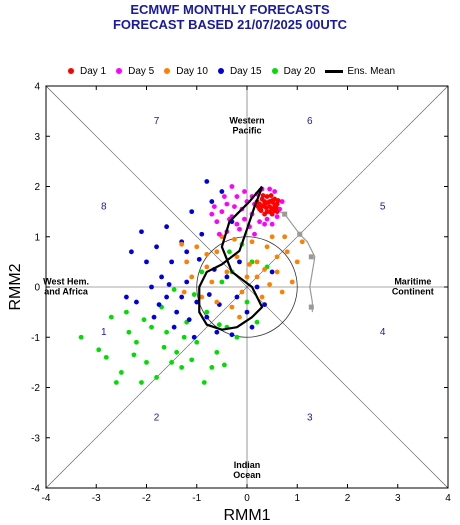 The image size is (460, 525). Describe the element at coordinates (37, 87) in the screenshot. I see `y-tick-label: 4` at that location.